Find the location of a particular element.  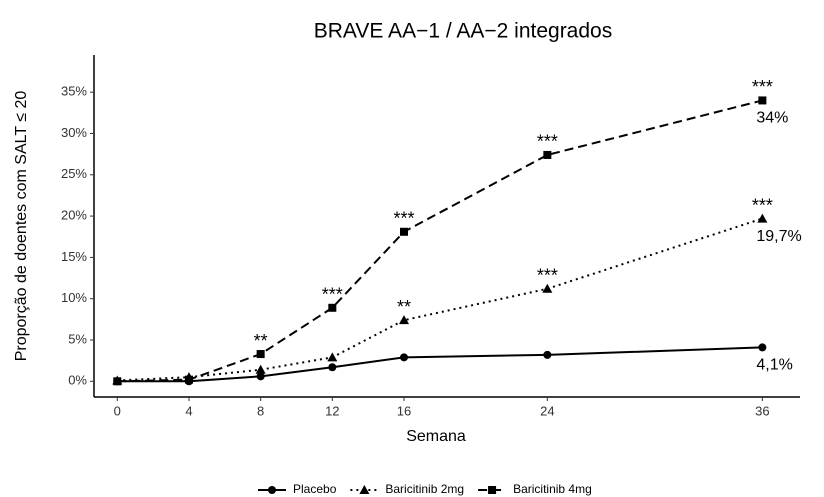

x-tick-label: 36 is located at coordinates (762, 410).